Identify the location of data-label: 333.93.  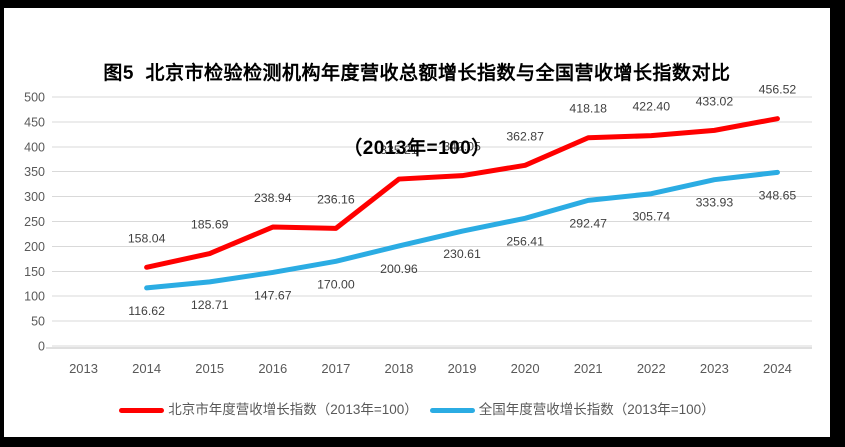
(715, 203).